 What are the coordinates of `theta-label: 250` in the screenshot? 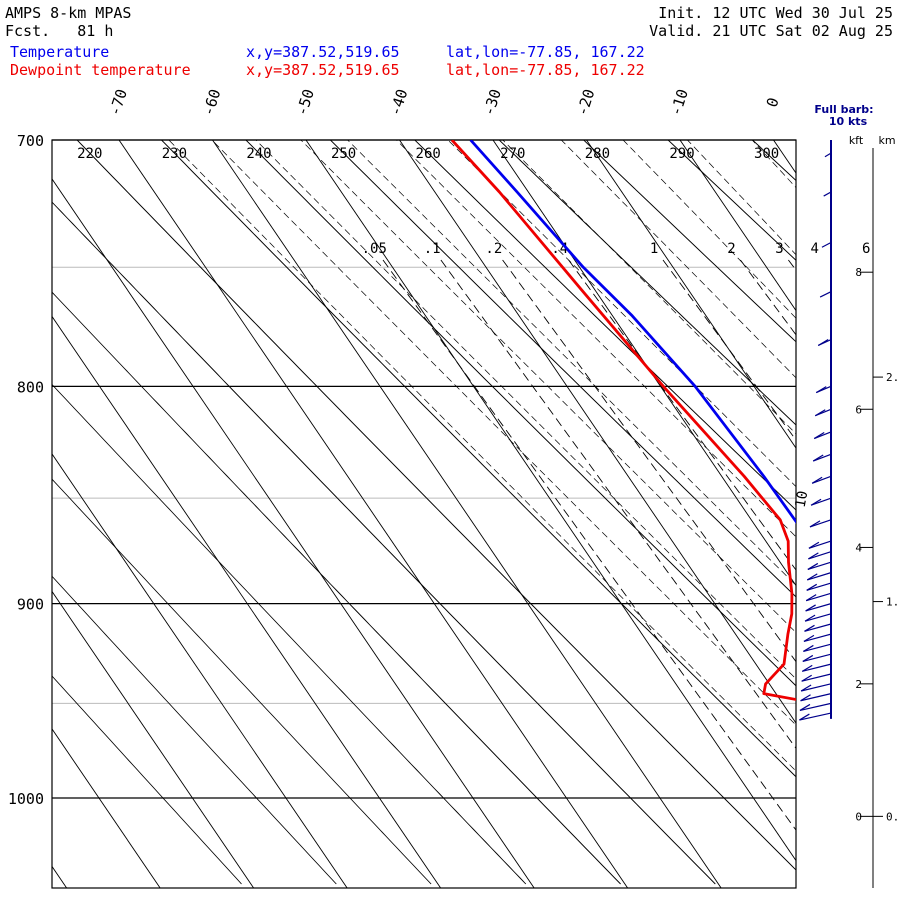 It's located at (343, 154).